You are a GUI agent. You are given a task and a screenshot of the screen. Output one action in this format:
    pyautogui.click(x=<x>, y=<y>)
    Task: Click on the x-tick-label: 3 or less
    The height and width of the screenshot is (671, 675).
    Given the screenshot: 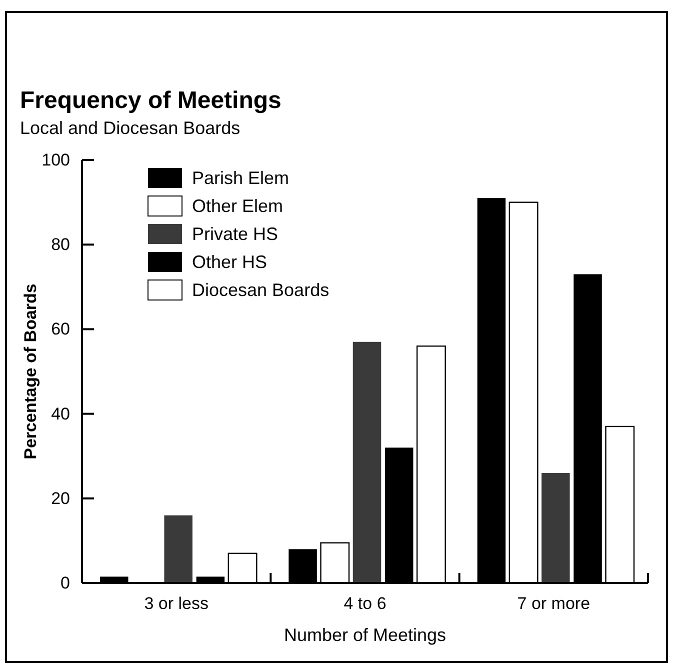 What is the action you would take?
    pyautogui.click(x=176, y=604)
    